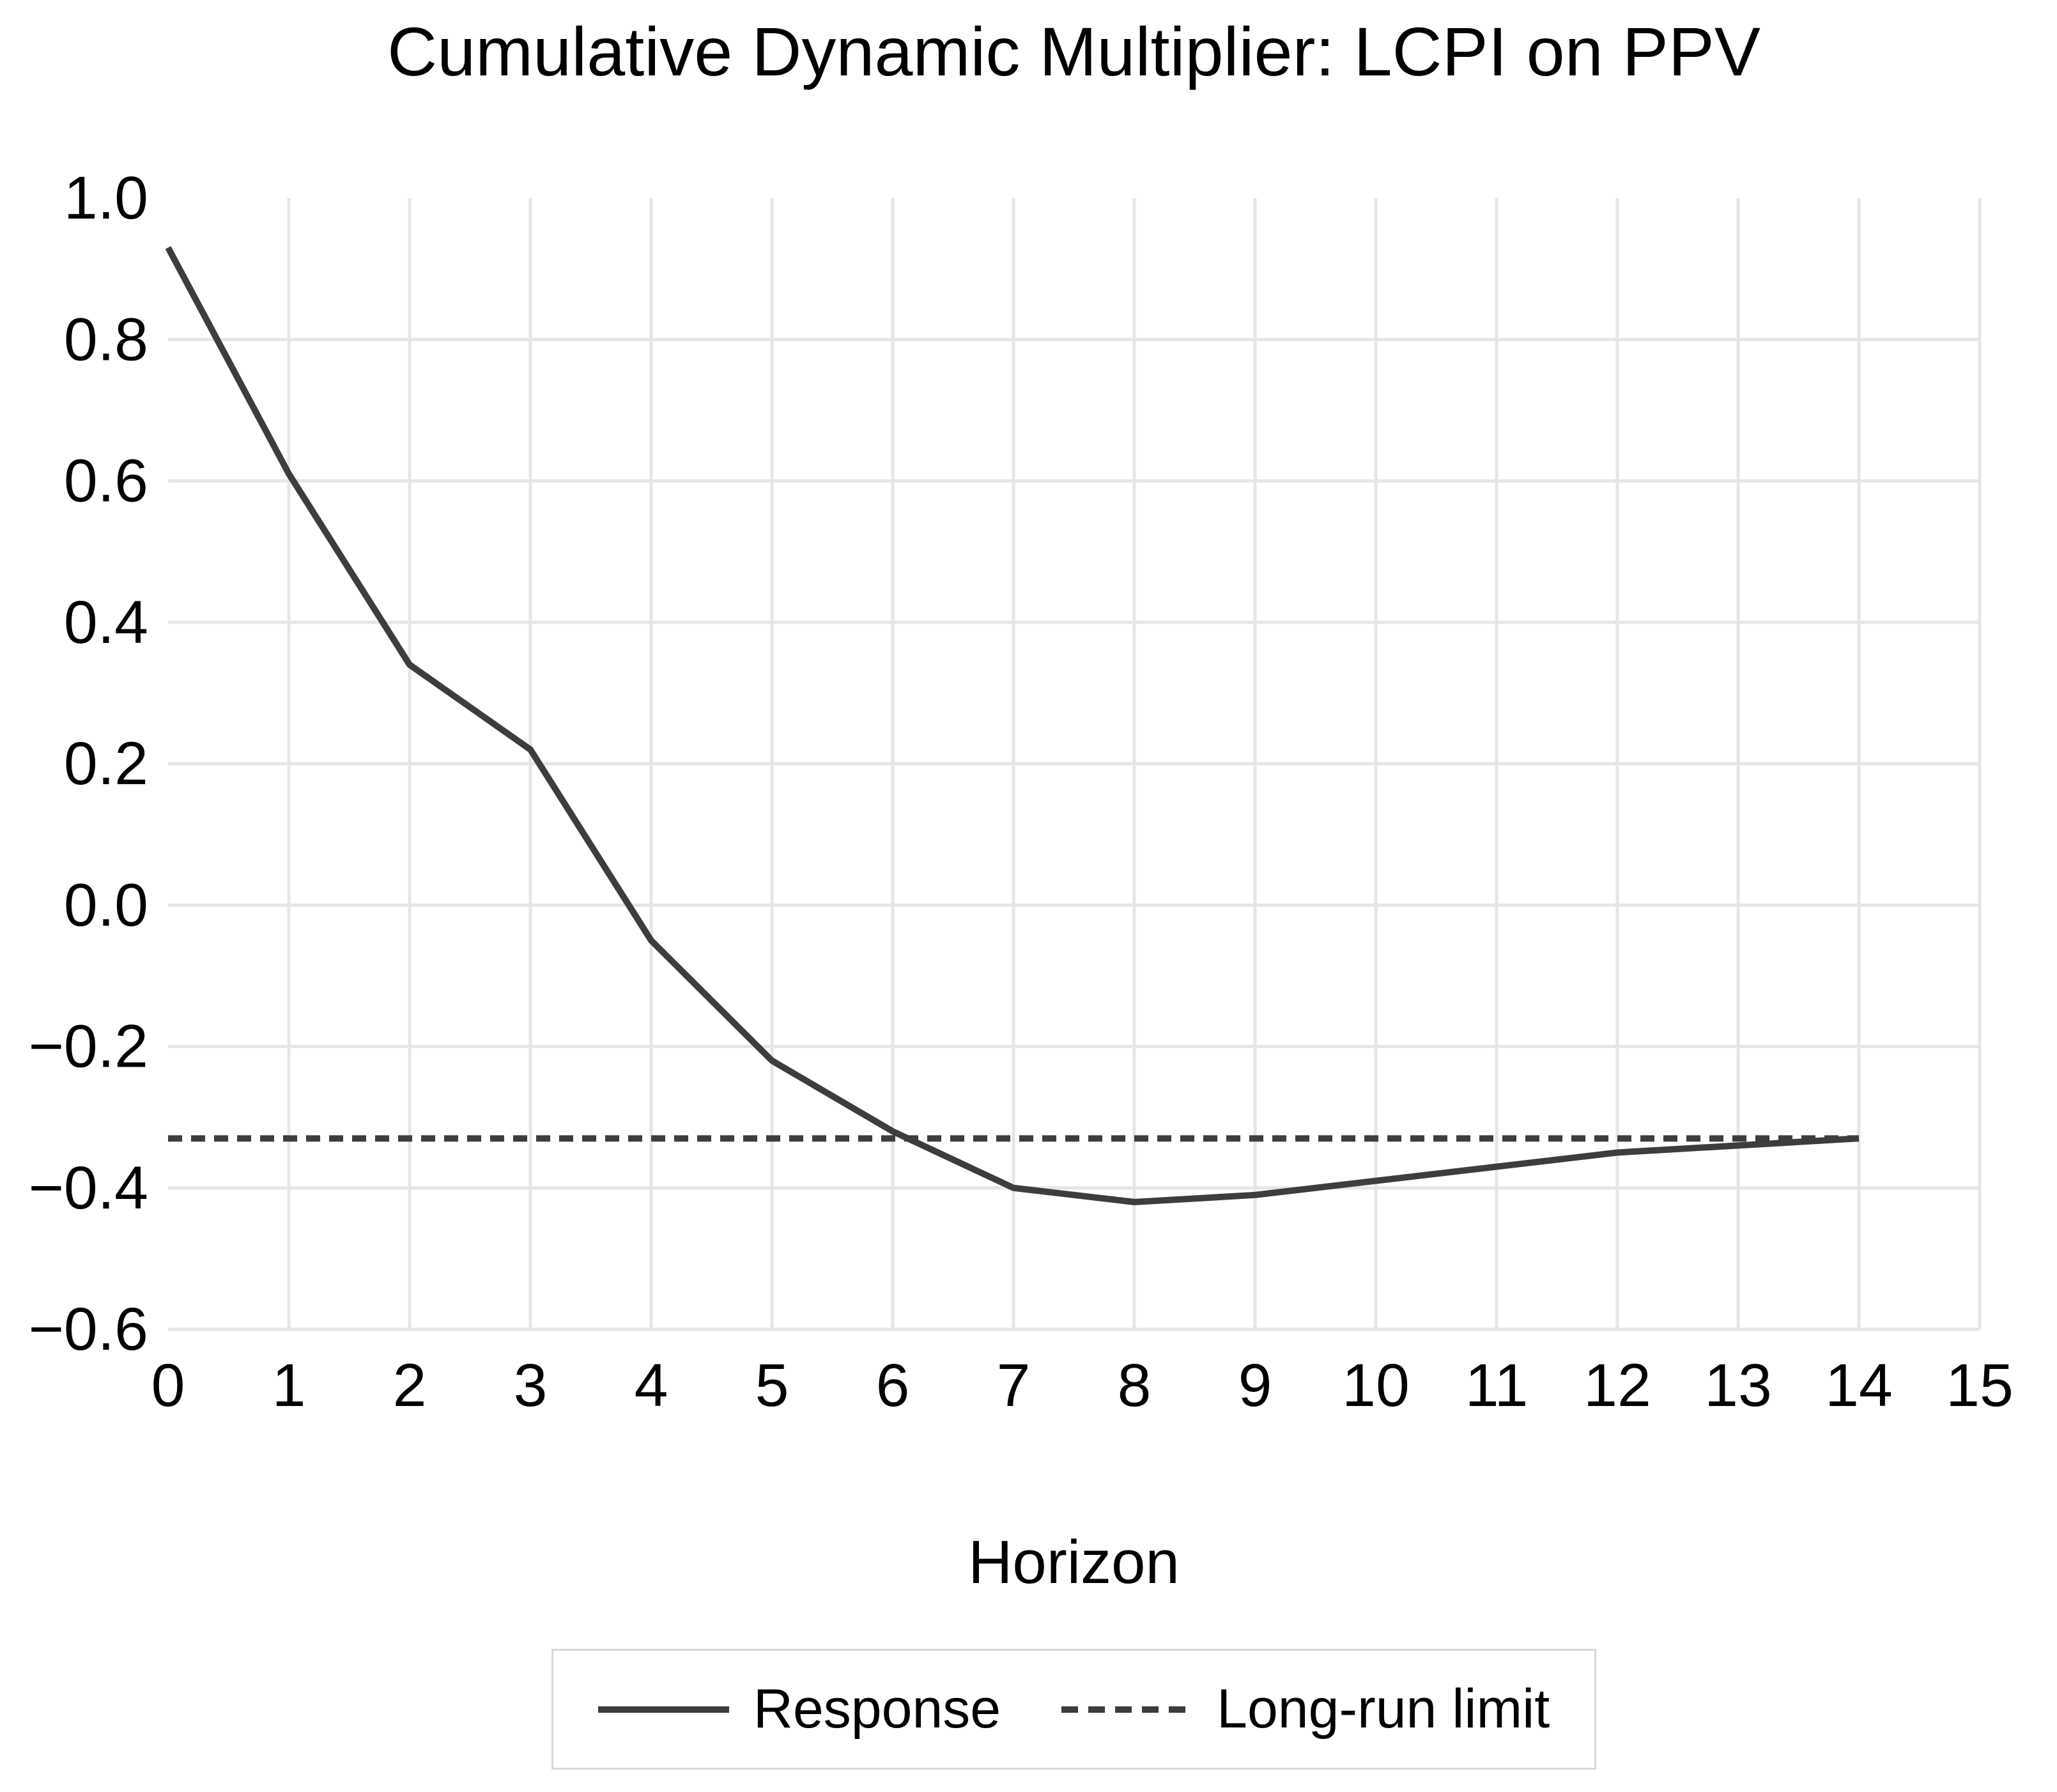 This screenshot has width=2057, height=1792. I want to click on x-axis-tick-label: 2, so click(410, 1385).